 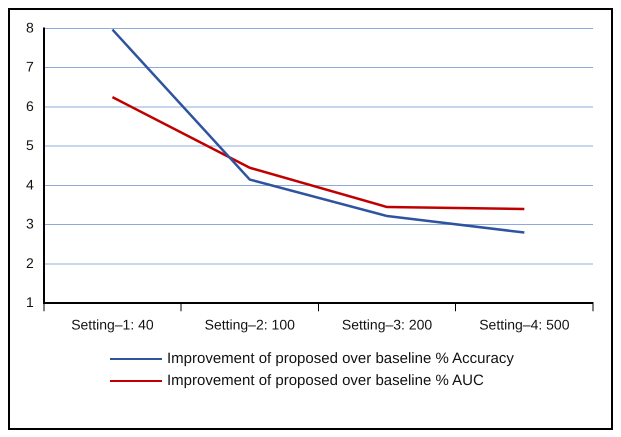 I want to click on y-tick-label: 7, so click(x=30, y=66).